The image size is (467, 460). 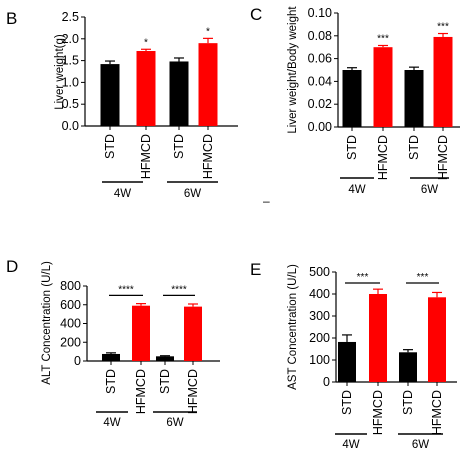 I want to click on y-tick-label: 0.0, so click(x=70, y=126).